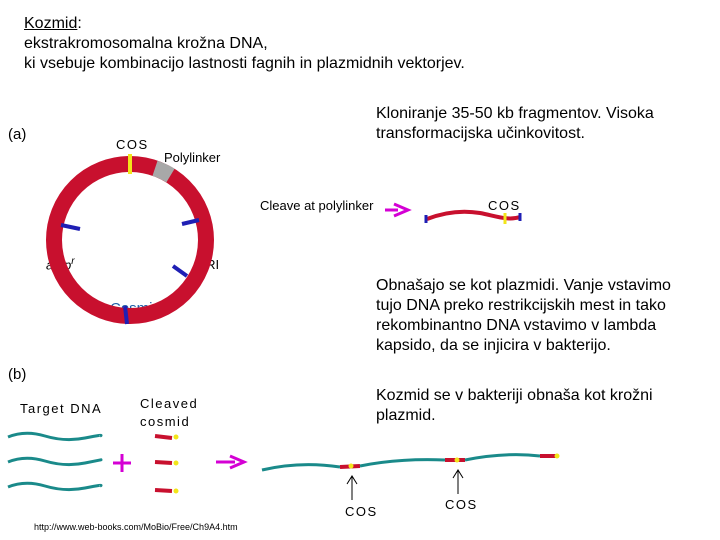 The image size is (720, 540). Describe the element at coordinates (126, 315) in the screenshot. I see `ring-site-bottom` at that location.